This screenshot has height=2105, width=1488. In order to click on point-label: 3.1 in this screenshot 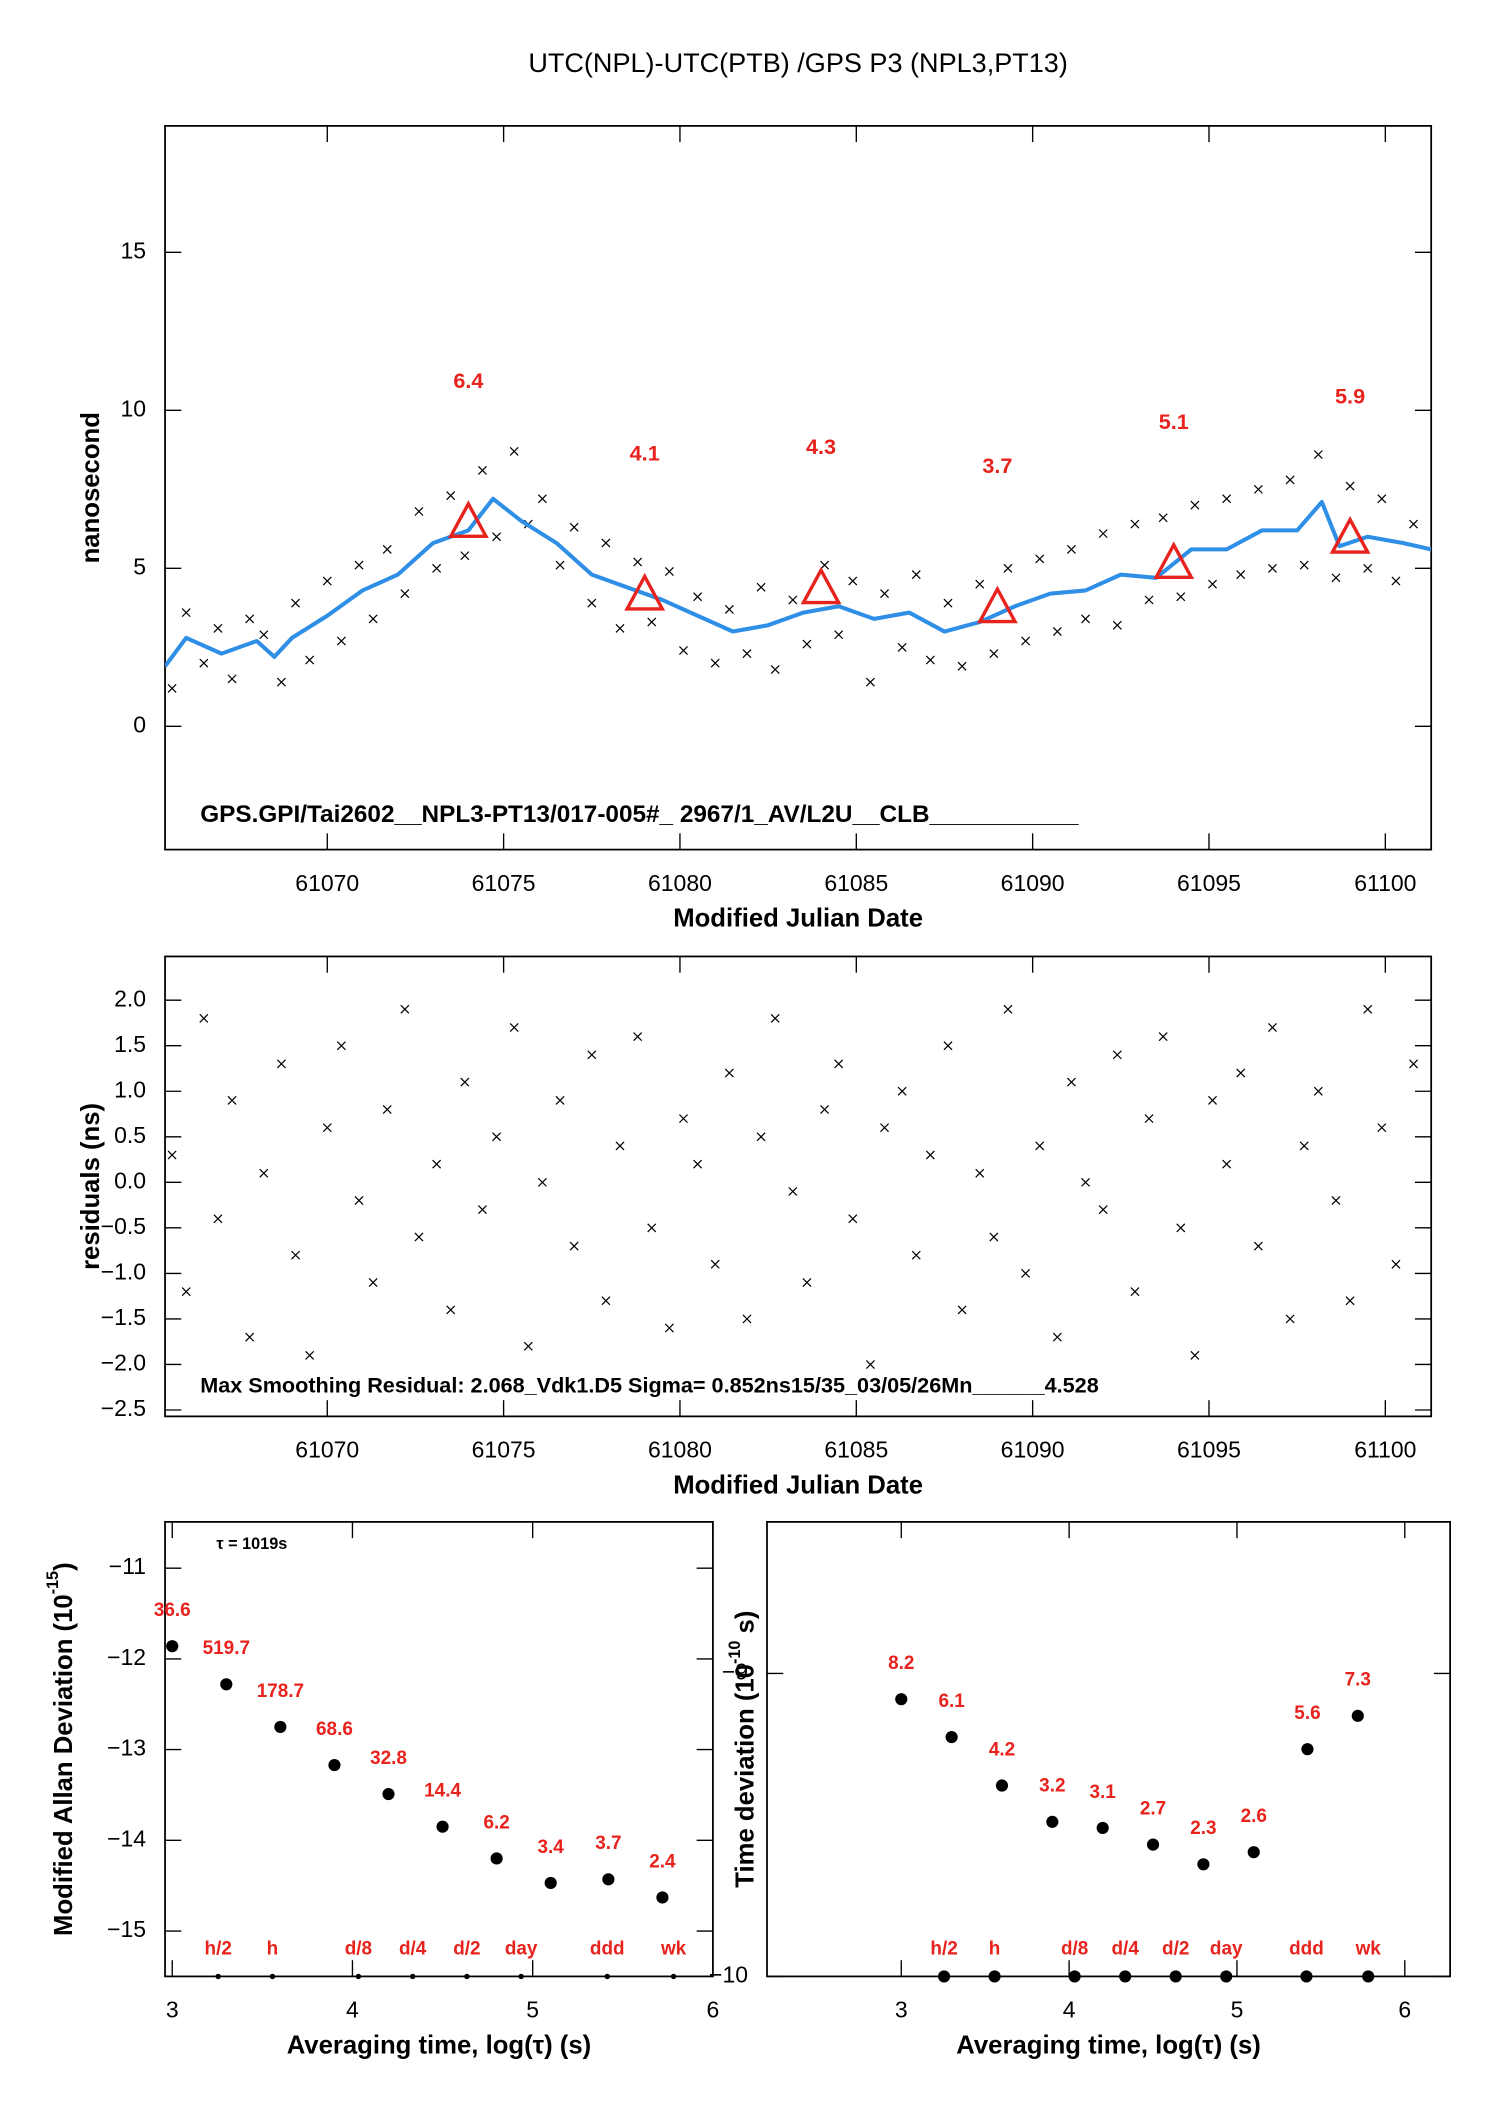, I will do `click(1103, 1792)`.